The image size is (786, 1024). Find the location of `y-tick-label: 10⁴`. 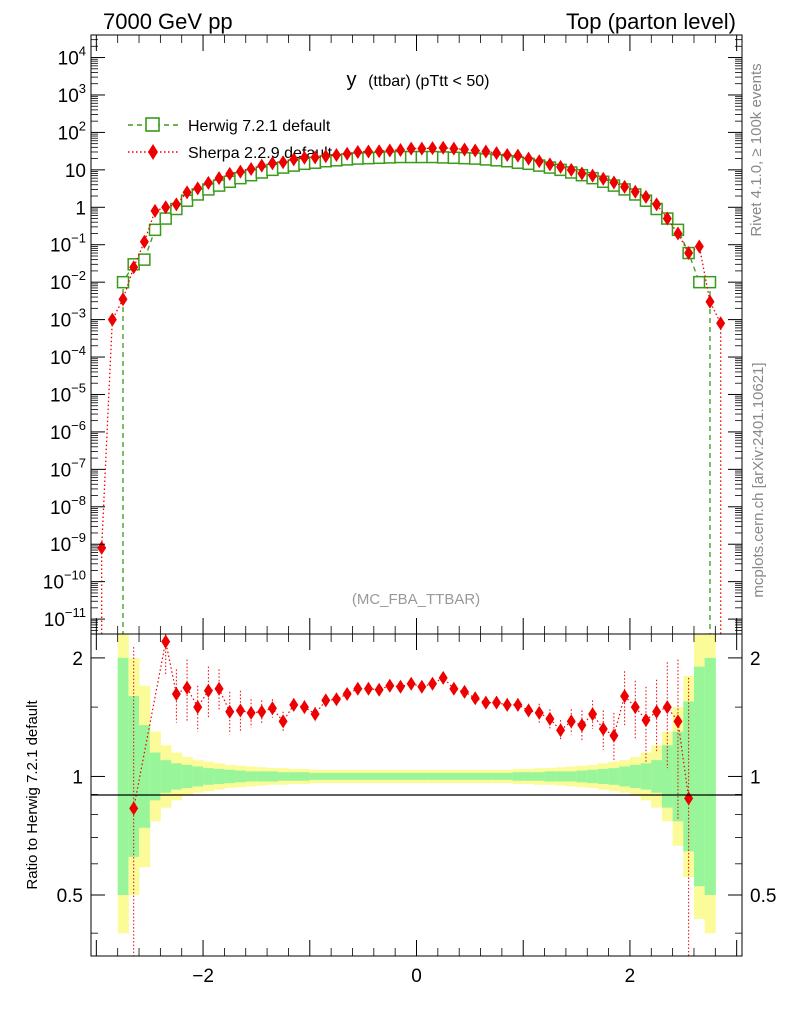

y-tick-label: 10⁴ is located at coordinates (72, 57).